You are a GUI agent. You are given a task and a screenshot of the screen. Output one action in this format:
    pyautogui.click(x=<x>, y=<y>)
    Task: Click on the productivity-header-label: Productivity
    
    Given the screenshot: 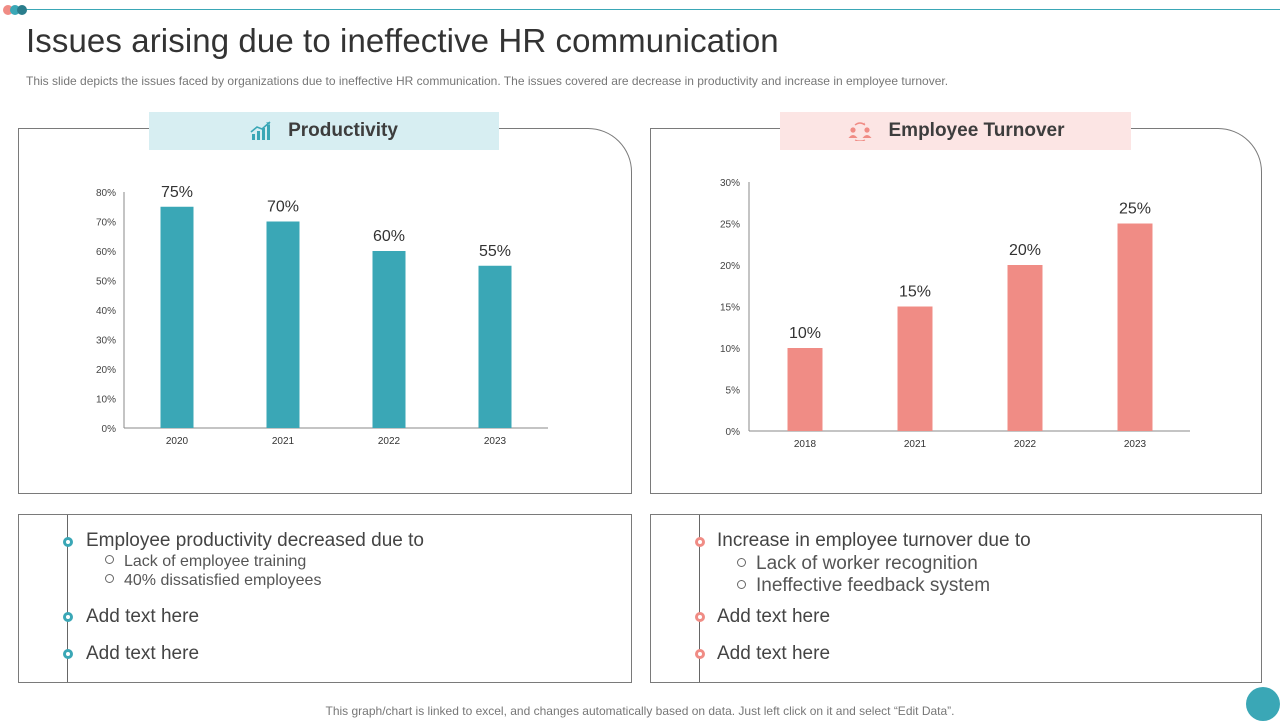 What is the action you would take?
    pyautogui.click(x=343, y=130)
    